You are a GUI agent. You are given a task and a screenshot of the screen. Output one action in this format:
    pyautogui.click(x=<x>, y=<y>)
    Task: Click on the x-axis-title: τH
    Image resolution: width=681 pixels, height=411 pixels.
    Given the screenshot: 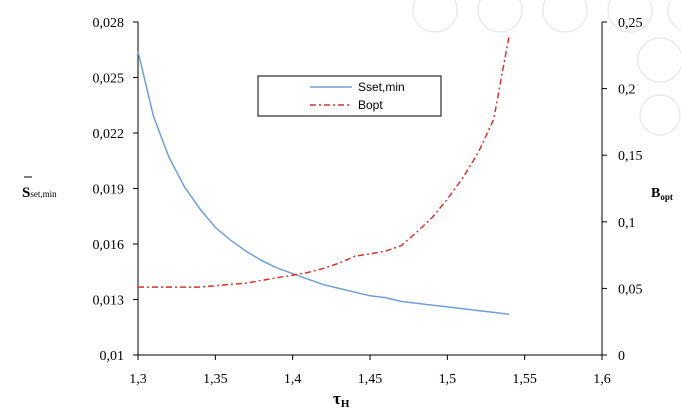 What is the action you would take?
    pyautogui.click(x=341, y=399)
    